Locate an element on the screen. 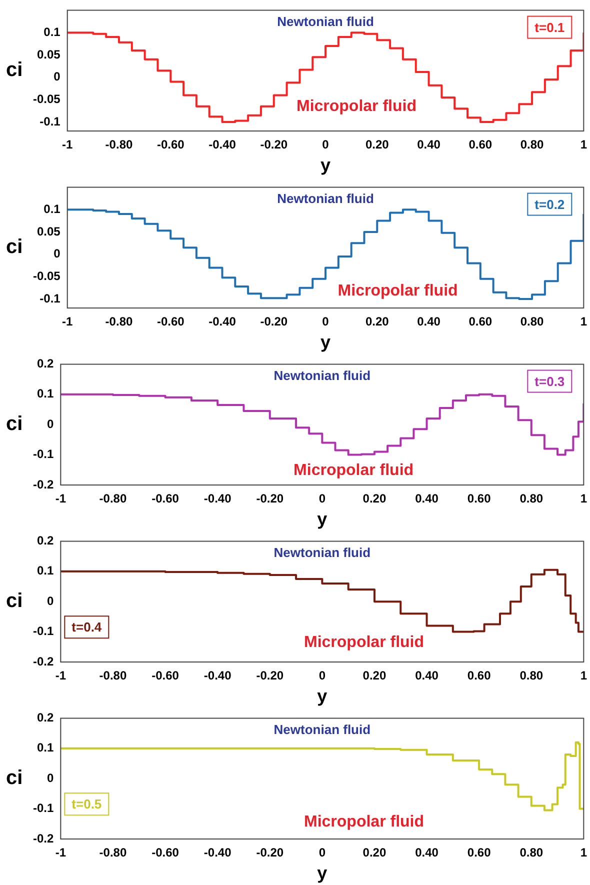  y-tick-label: -0.05 is located at coordinates (46, 275).